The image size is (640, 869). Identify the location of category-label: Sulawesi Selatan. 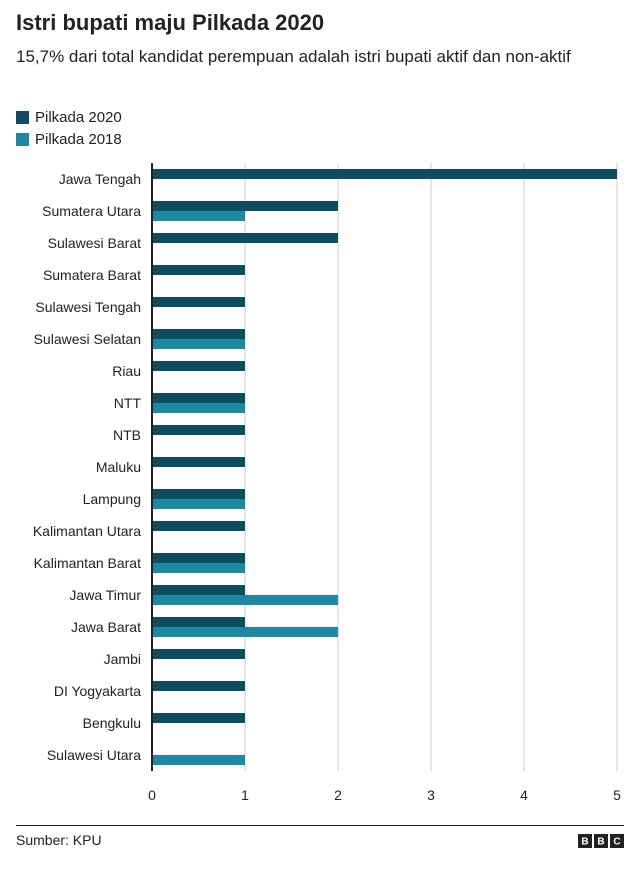
(87, 339).